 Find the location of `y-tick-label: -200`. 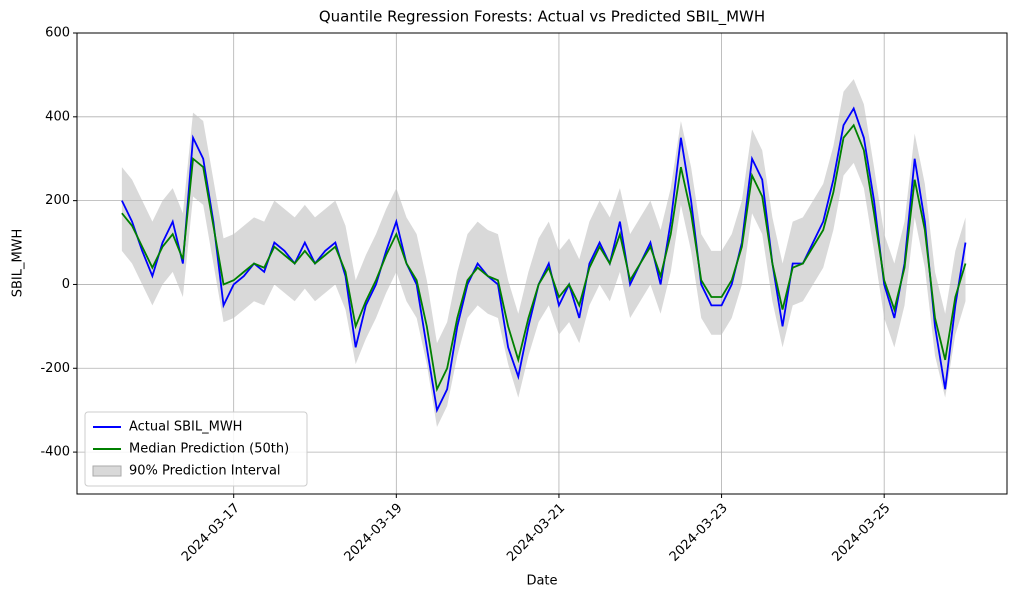

y-tick-label: -200 is located at coordinates (55, 368).